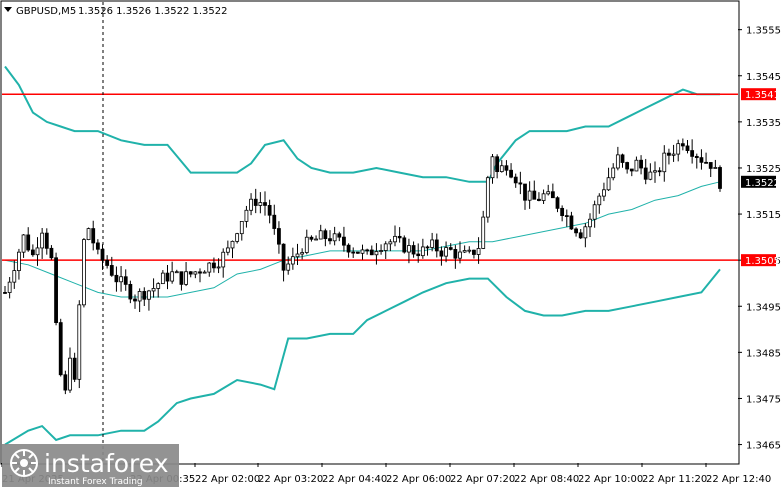 The height and width of the screenshot is (489, 781). Describe the element at coordinates (763, 399) in the screenshot. I see `y-tick-label: 1.3475` at that location.